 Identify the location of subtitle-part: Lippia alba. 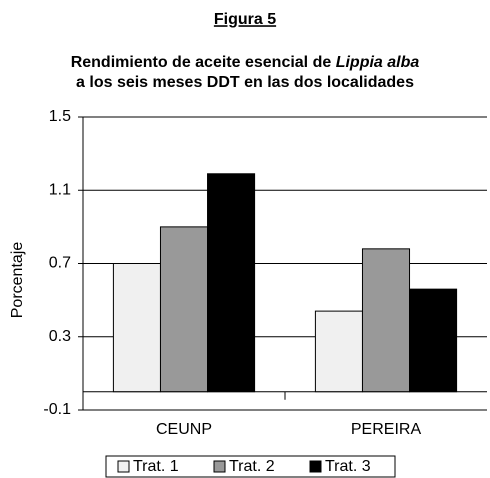
(378, 62).